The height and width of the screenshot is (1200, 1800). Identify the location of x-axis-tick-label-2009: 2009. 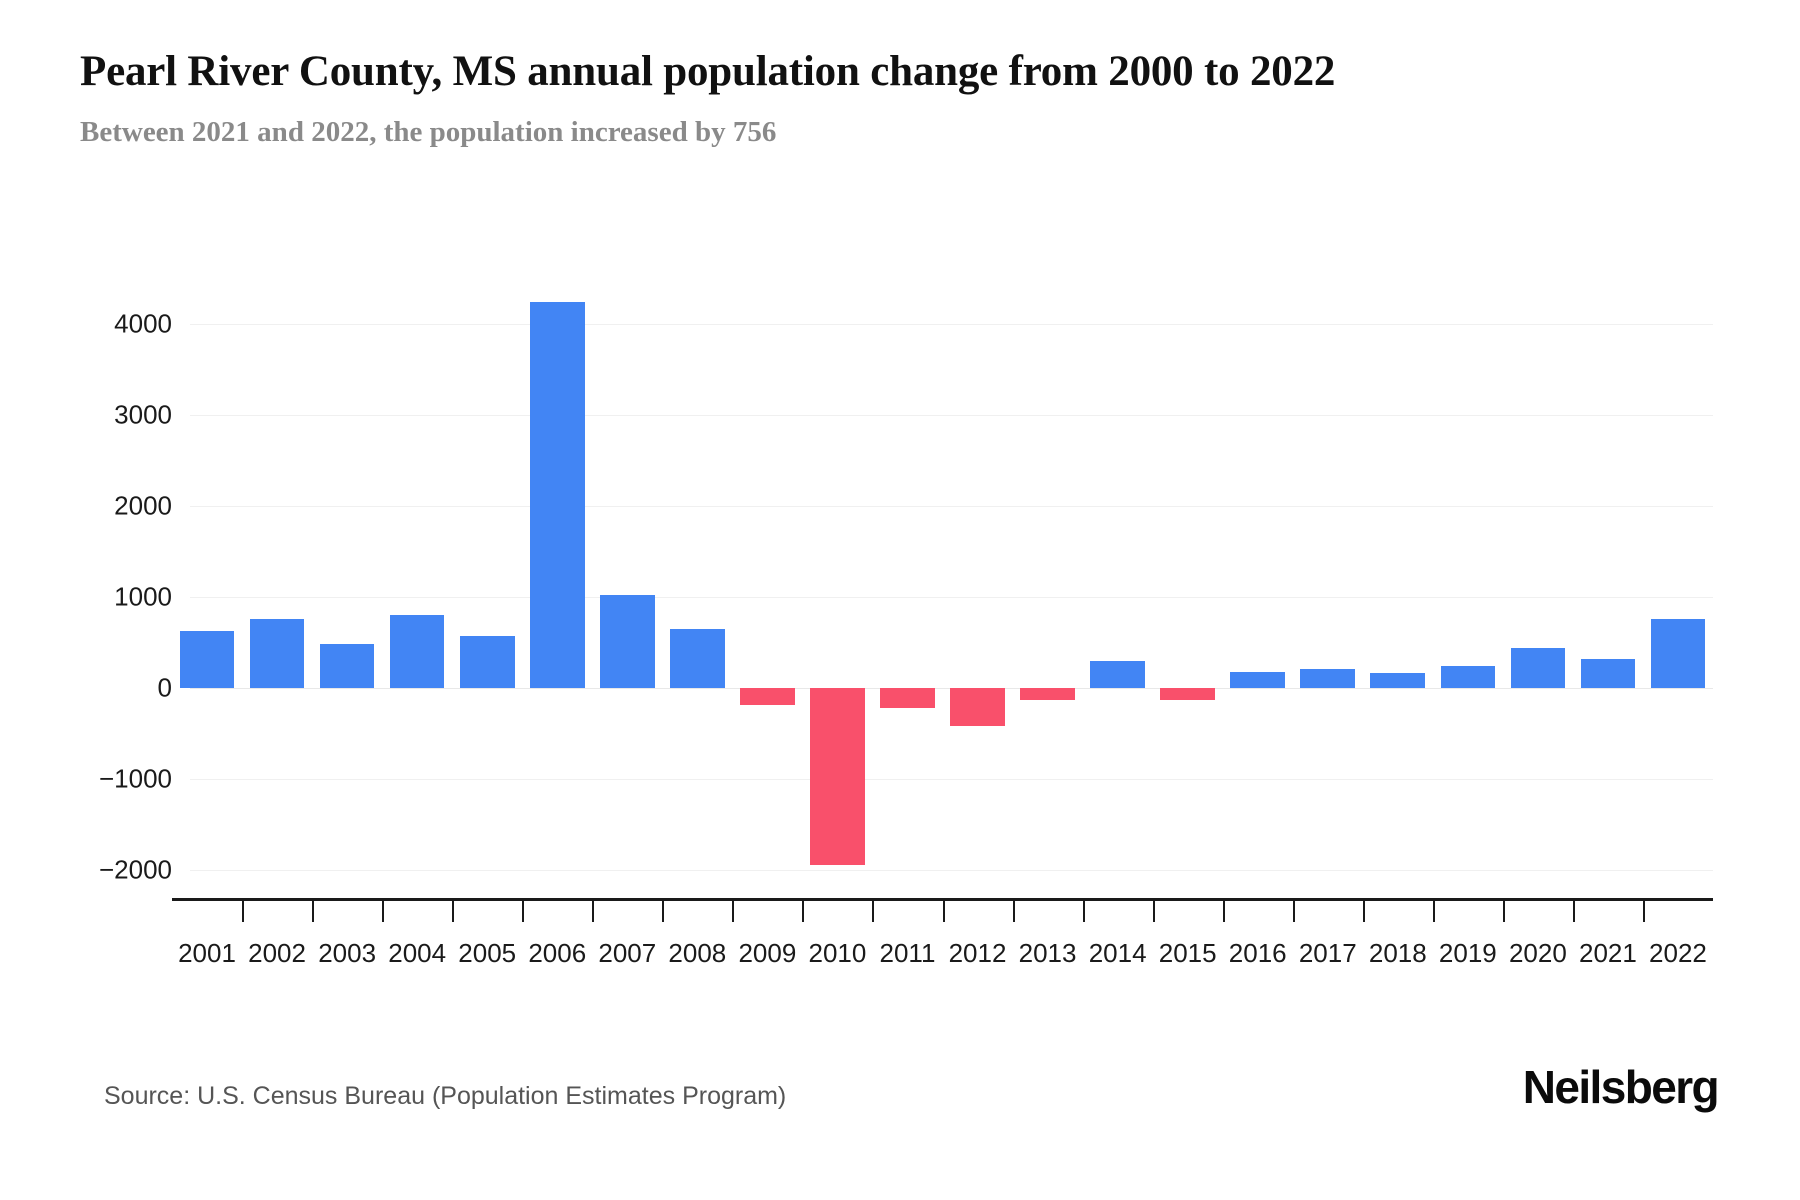
(767, 953).